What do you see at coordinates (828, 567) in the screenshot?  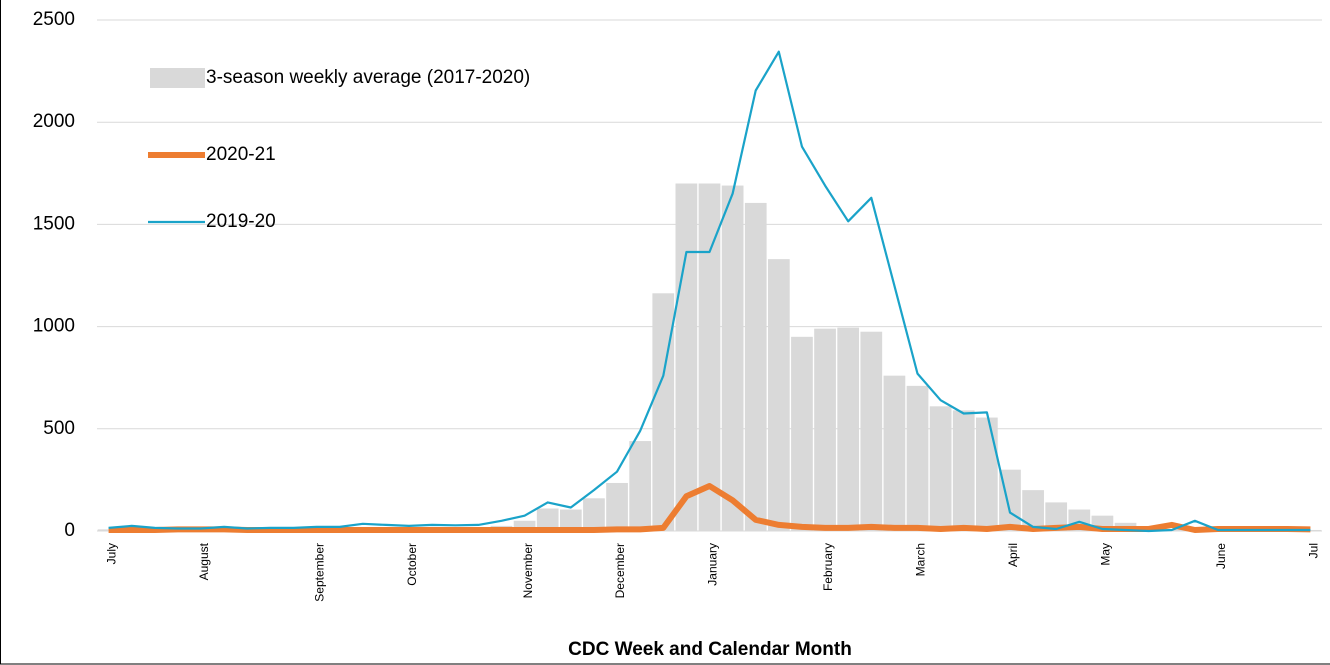 I see `x-tick-label: February` at bounding box center [828, 567].